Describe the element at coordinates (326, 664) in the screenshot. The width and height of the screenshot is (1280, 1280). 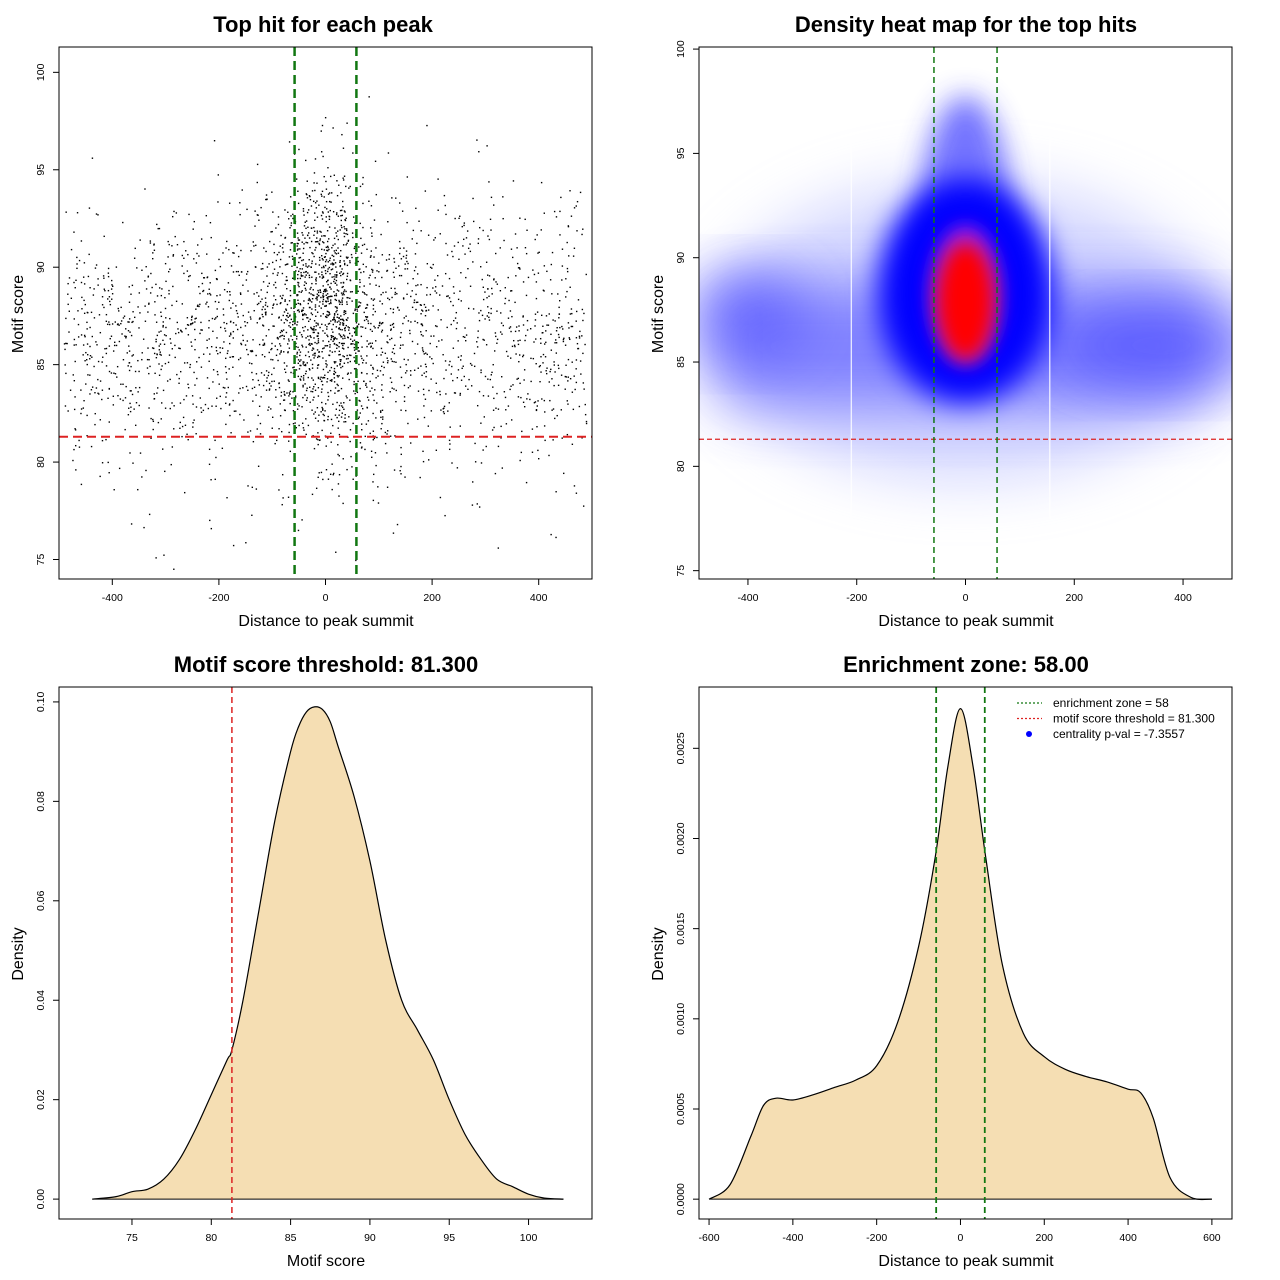
I see `score-density-title: Motif score threshold: 81.300` at that location.